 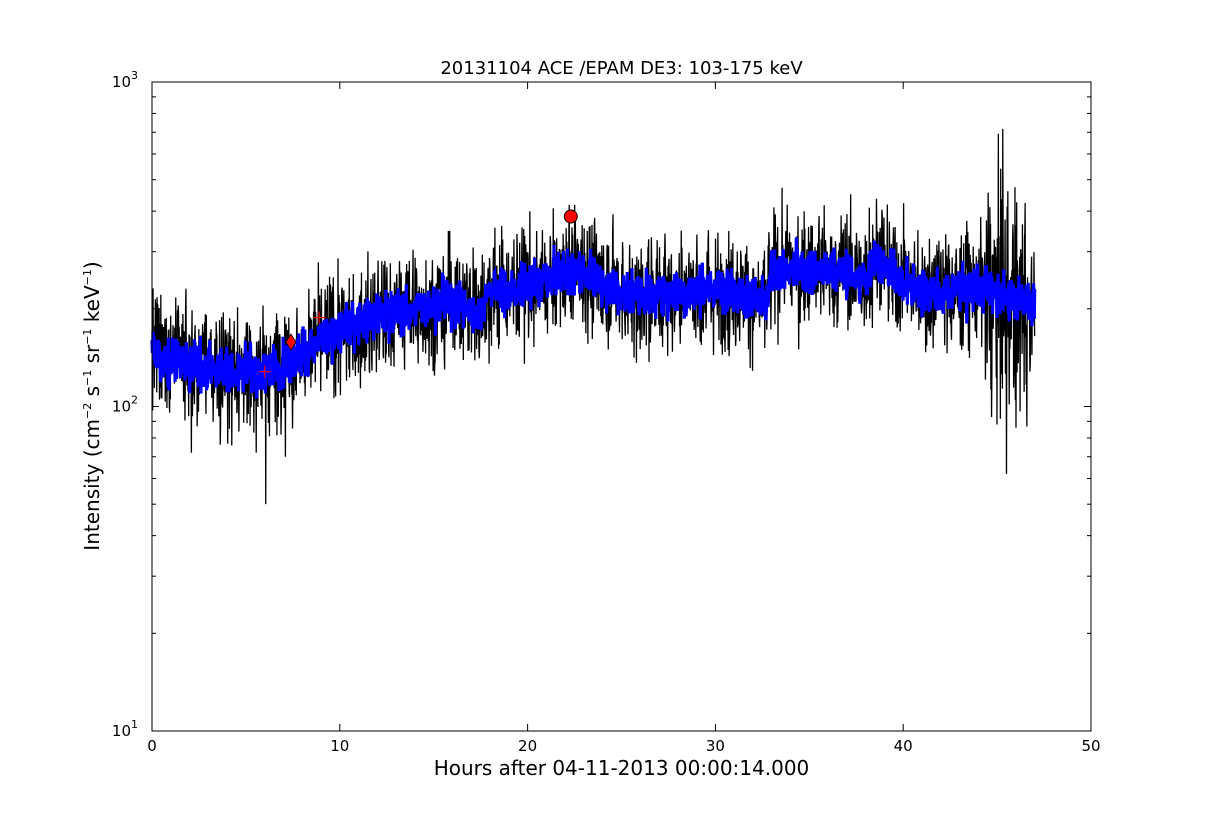 What do you see at coordinates (87, 277) in the screenshot?
I see `y-axis-title-exp4: −1` at bounding box center [87, 277].